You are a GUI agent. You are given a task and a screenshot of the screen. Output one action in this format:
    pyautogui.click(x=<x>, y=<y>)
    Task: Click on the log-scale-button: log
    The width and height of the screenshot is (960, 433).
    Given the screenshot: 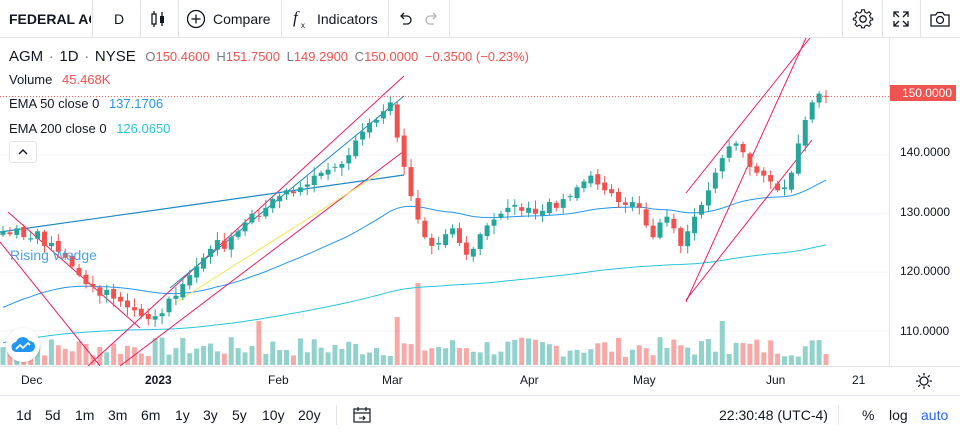 What is the action you would take?
    pyautogui.click(x=898, y=415)
    